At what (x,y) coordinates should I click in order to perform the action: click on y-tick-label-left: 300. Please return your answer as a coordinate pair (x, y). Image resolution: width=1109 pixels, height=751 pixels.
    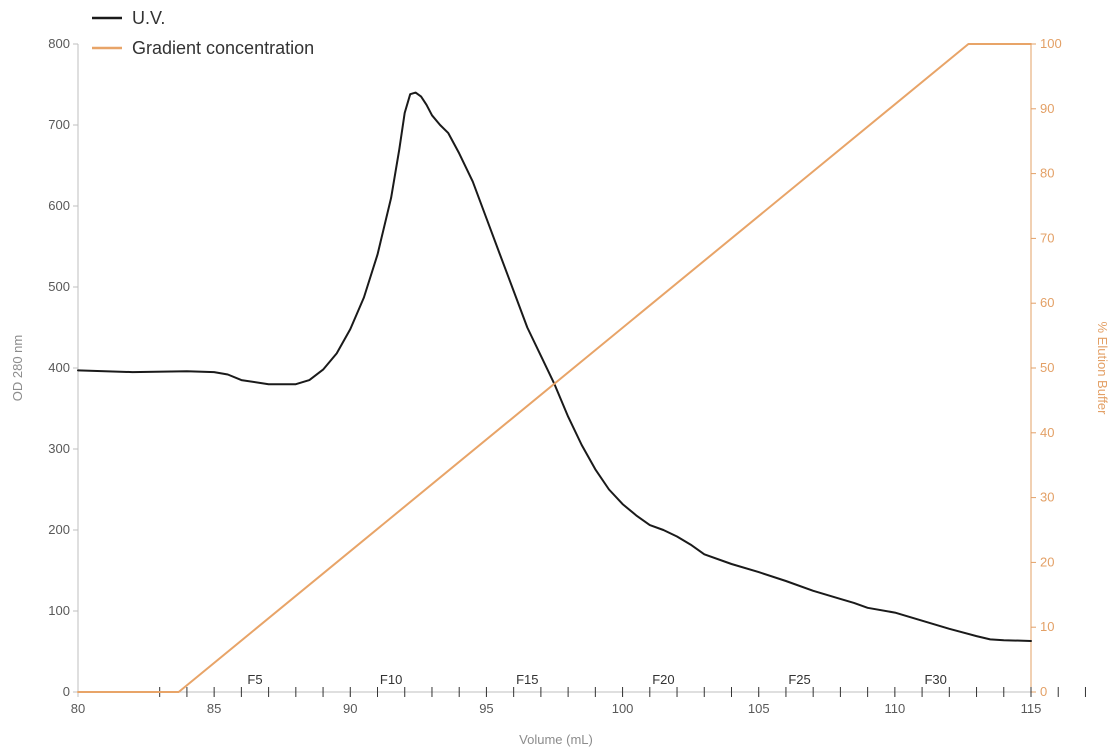
    Looking at the image, I should click on (59, 448).